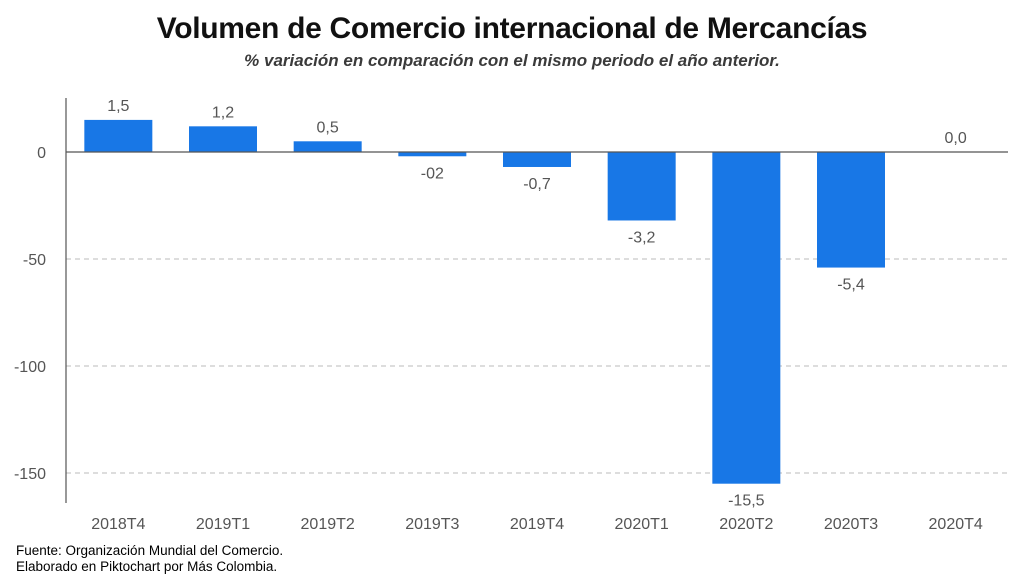  Describe the element at coordinates (851, 285) in the screenshot. I see `data-label: -5,4` at that location.